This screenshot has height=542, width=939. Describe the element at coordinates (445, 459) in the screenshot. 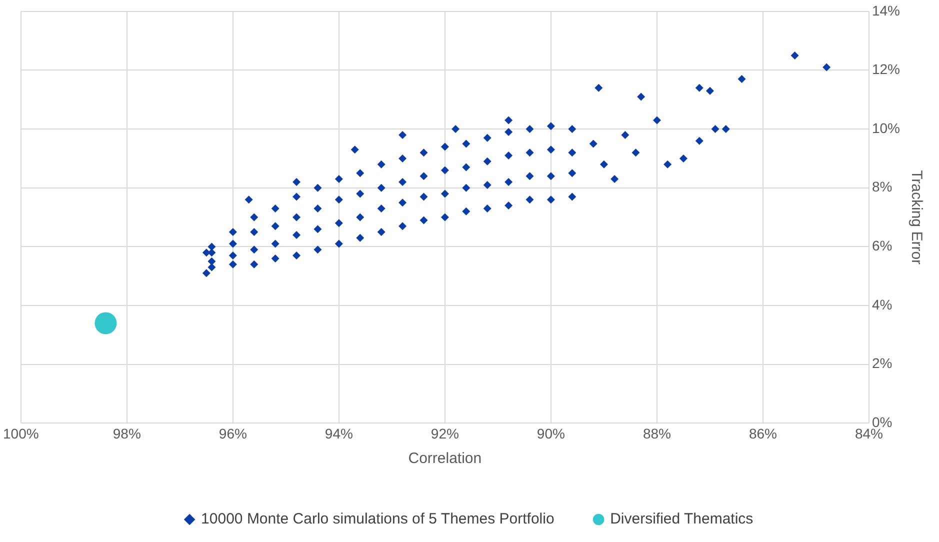

I see `x-axis-title: Correlation` at that location.